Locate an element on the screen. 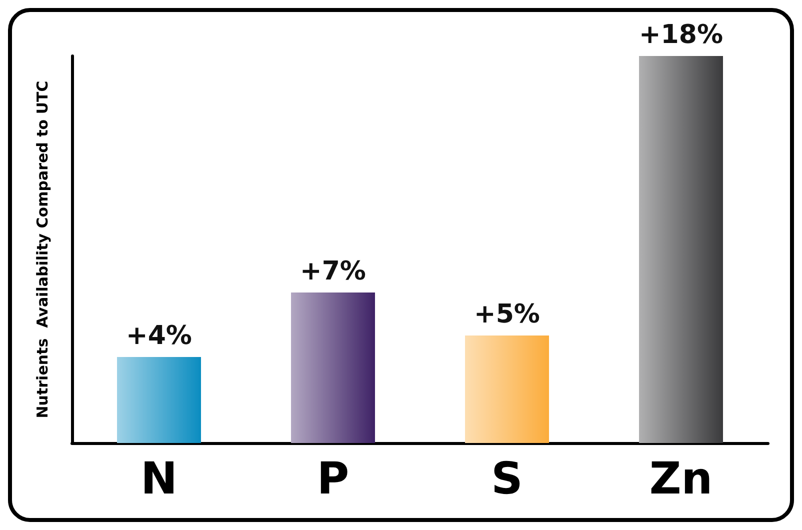 The height and width of the screenshot is (530, 802). x-tick-label: P is located at coordinates (333, 479).